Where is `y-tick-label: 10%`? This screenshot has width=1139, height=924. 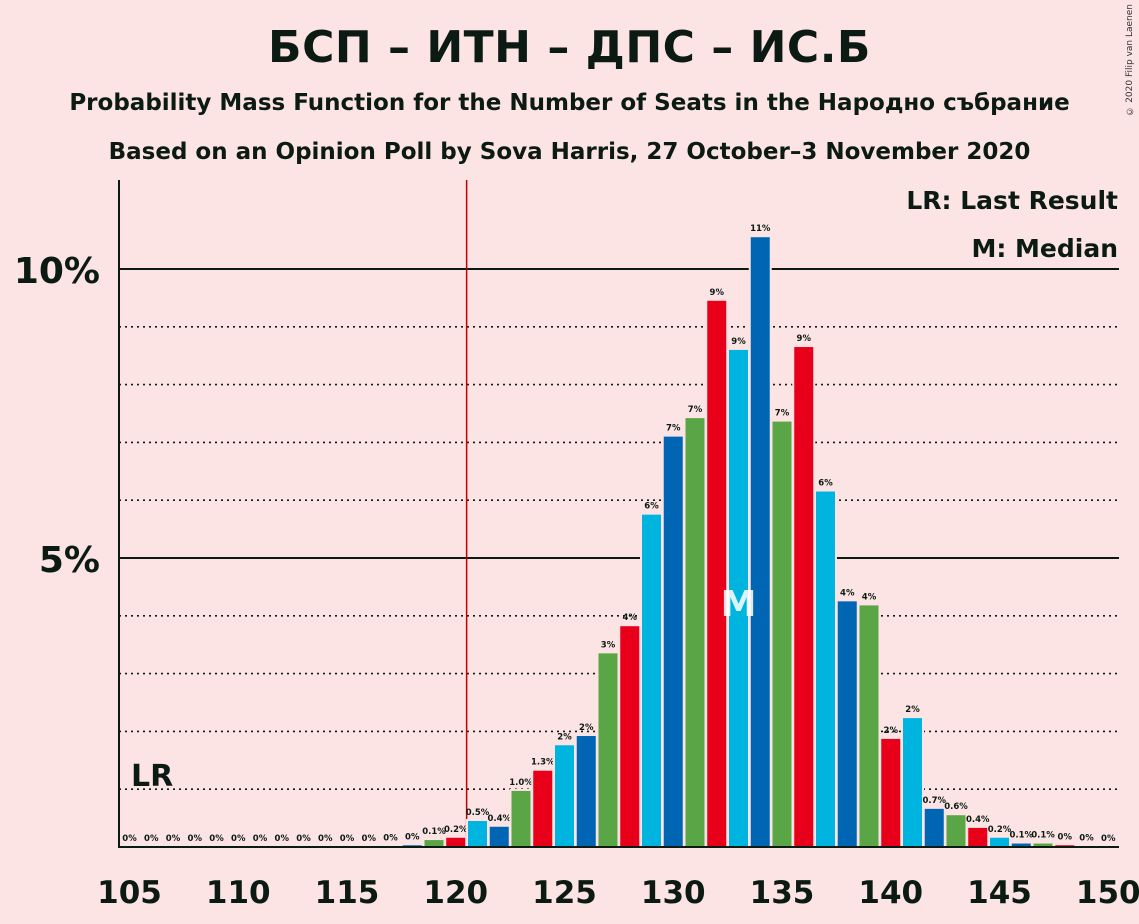 y-tick-label: 10% is located at coordinates (57, 271).